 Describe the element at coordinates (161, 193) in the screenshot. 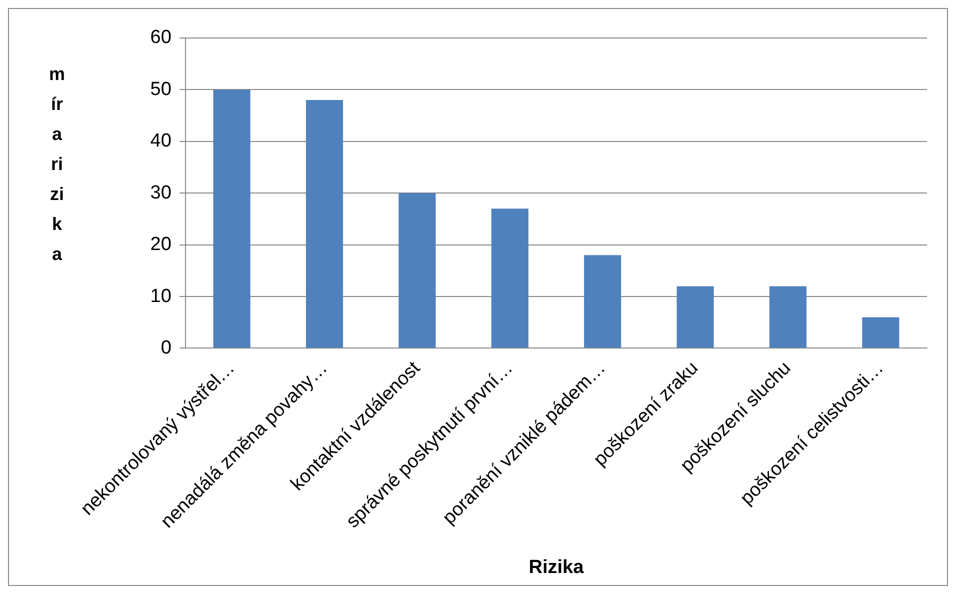

I see `y-tick-label: 30` at that location.